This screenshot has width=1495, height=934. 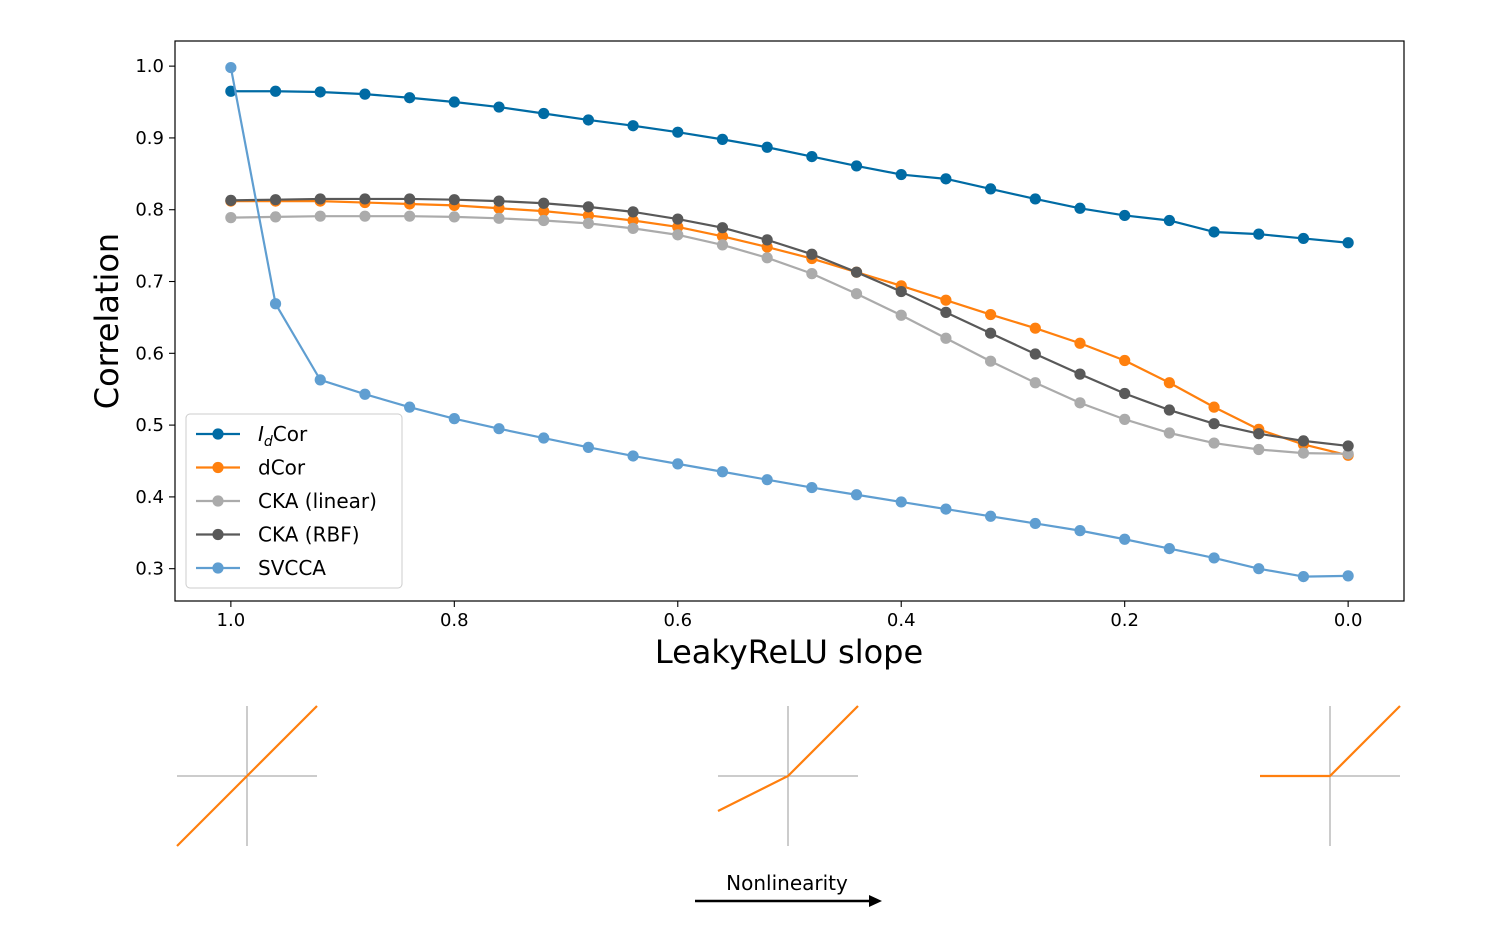 I want to click on legend-swatch-marker-dcor, so click(x=218, y=467).